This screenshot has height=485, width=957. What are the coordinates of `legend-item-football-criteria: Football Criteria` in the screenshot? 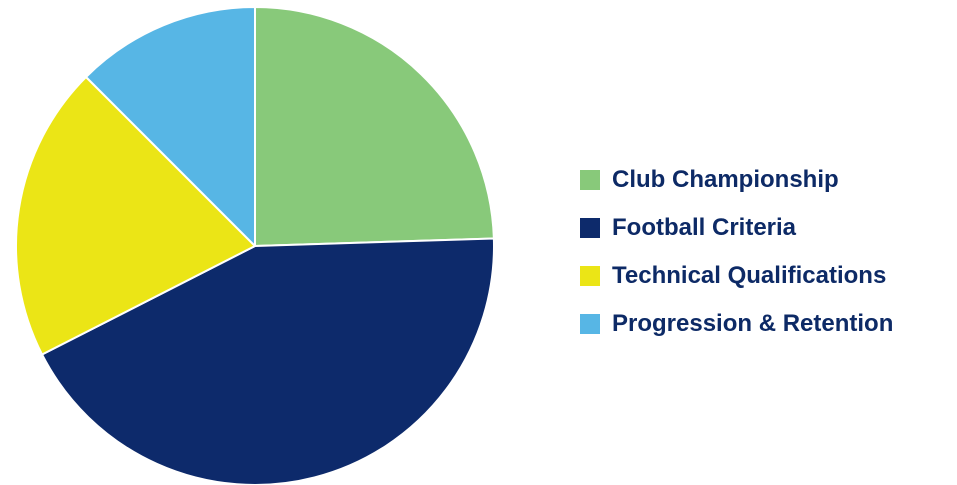 It's located at (736, 228).